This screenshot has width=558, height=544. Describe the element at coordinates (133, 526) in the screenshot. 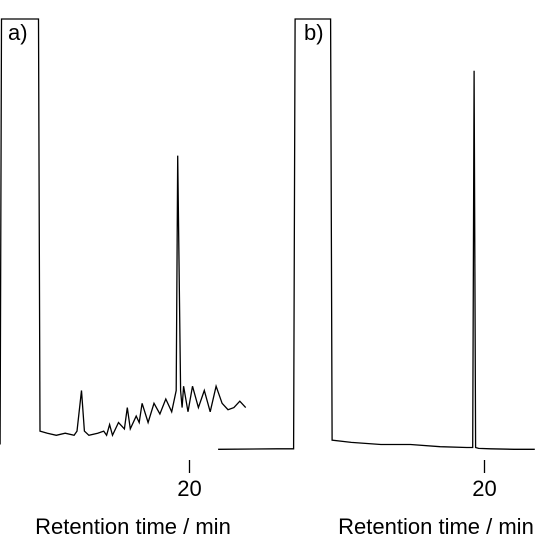

I see `panel-a-x-axis-label: Retention time / min` at that location.